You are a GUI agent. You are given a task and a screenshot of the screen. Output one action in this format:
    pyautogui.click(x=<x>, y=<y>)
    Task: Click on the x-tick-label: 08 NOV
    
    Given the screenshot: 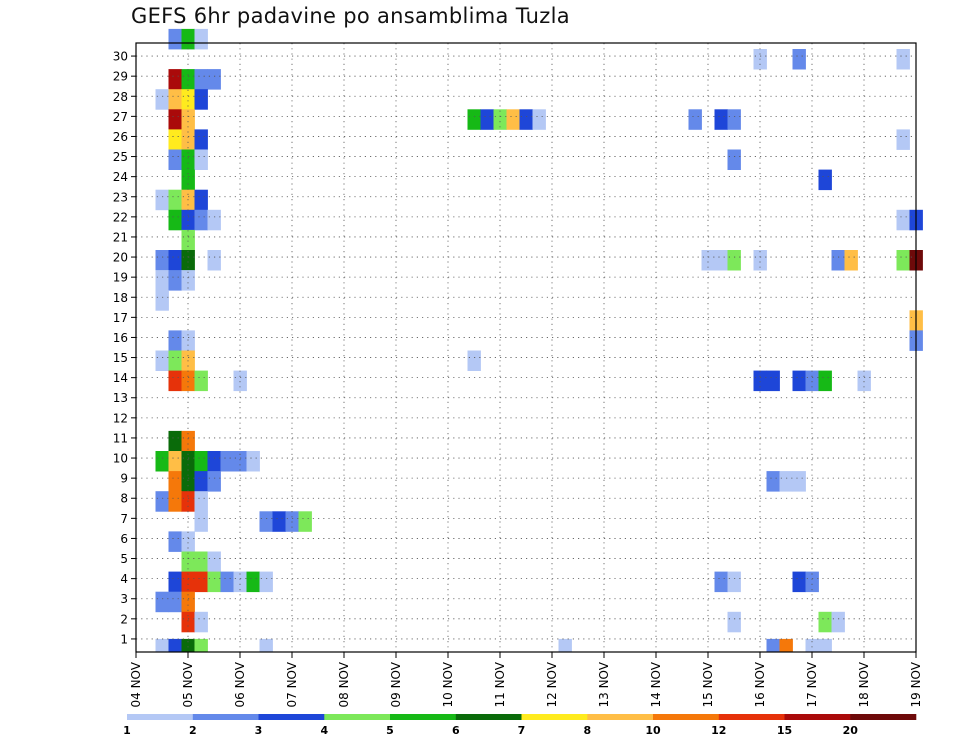 What is the action you would take?
    pyautogui.click(x=344, y=684)
    